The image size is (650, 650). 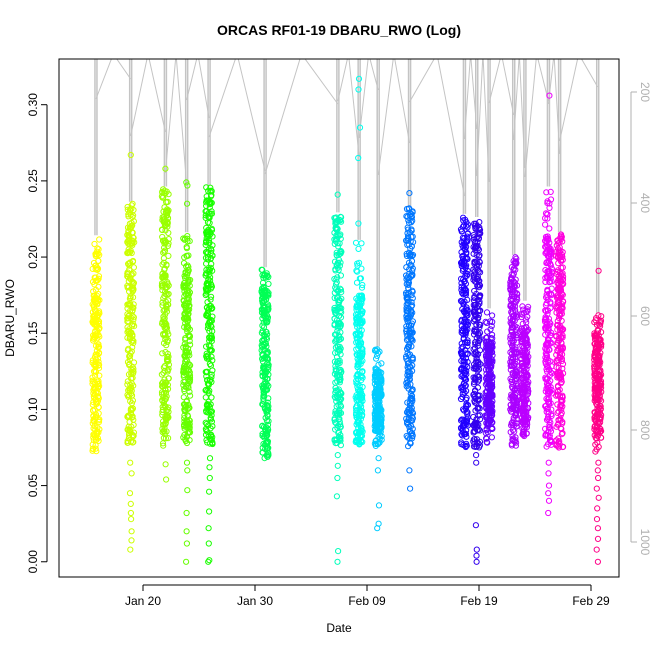 I want to click on x-tick-label: Feb 19, so click(x=479, y=601).